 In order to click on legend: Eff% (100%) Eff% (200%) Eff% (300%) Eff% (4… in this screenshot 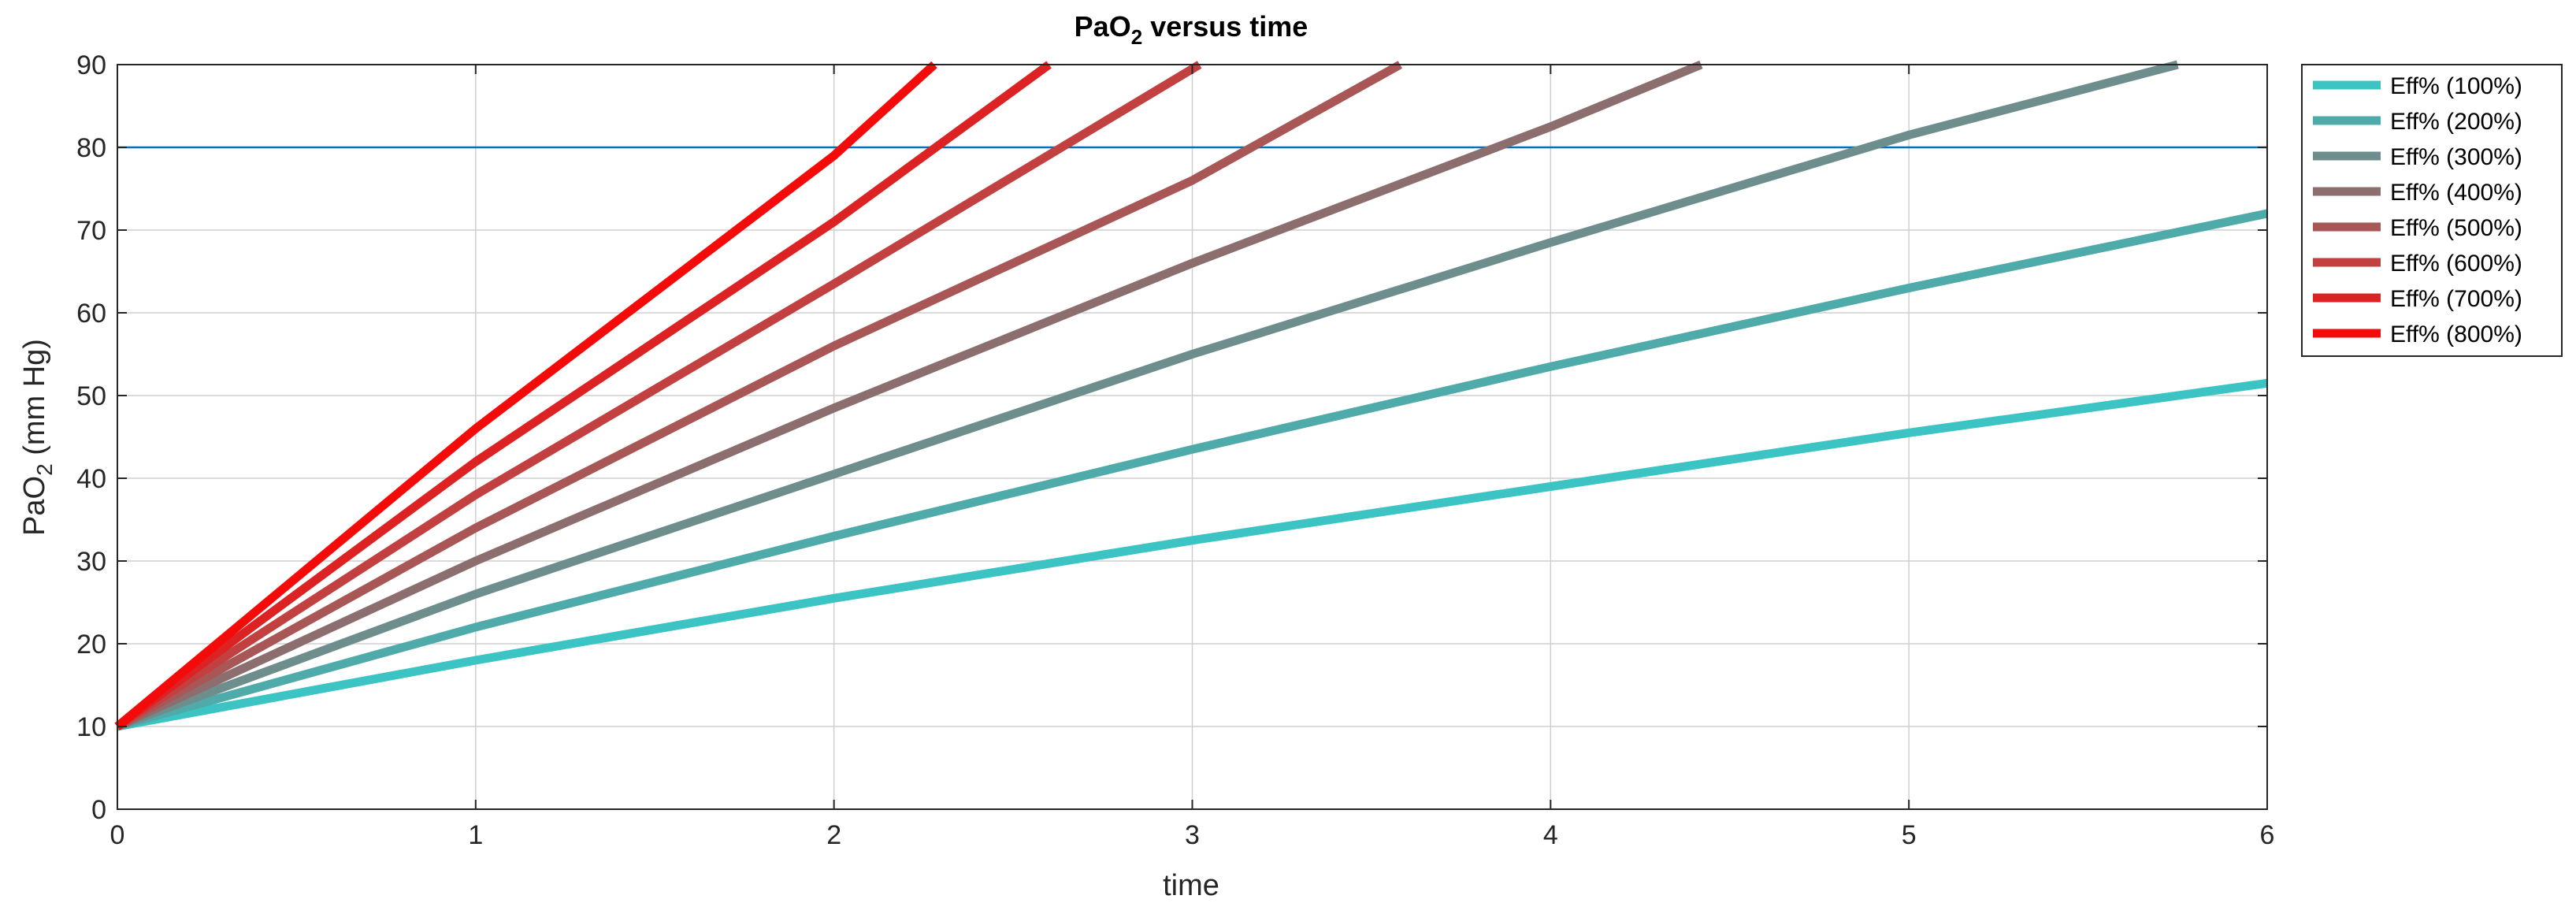, I will do `click(2432, 210)`.